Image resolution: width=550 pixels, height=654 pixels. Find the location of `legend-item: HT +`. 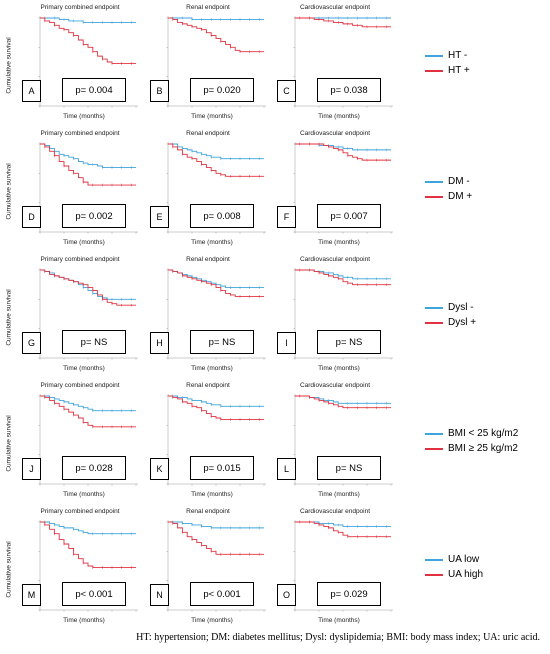

legend-item: HT + is located at coordinates (487, 70).